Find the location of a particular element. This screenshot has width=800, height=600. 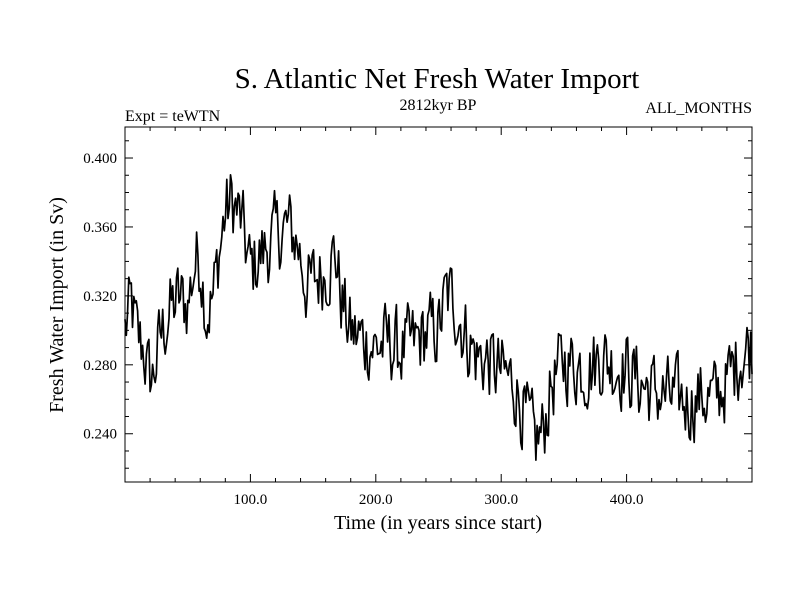

x-tick-label: 200.0 is located at coordinates (376, 500).